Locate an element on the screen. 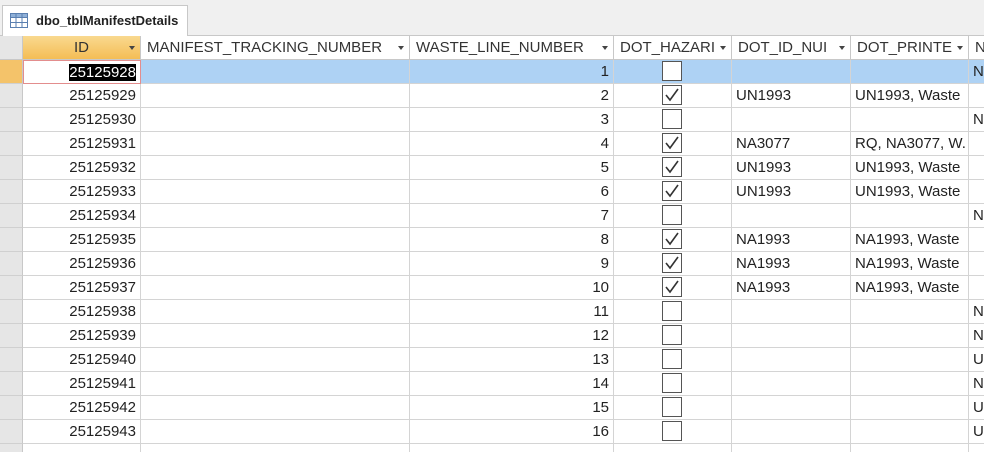  cell: 25125935 is located at coordinates (82, 240).